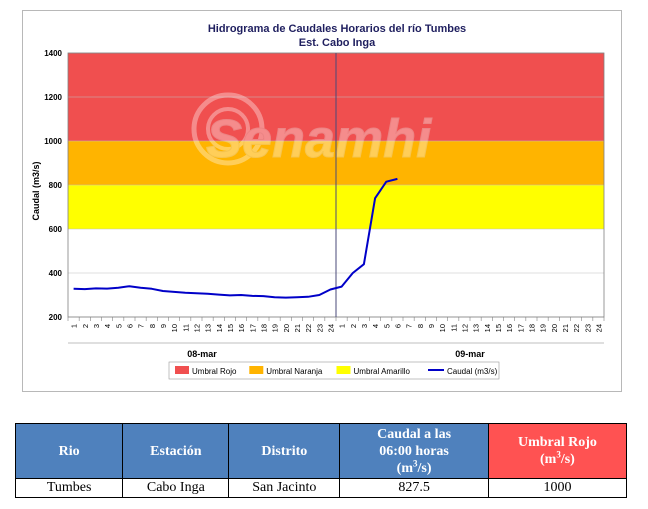 Image resolution: width=648 pixels, height=509 pixels. Describe the element at coordinates (53, 53) in the screenshot. I see `y-tick-label: 1400` at that location.